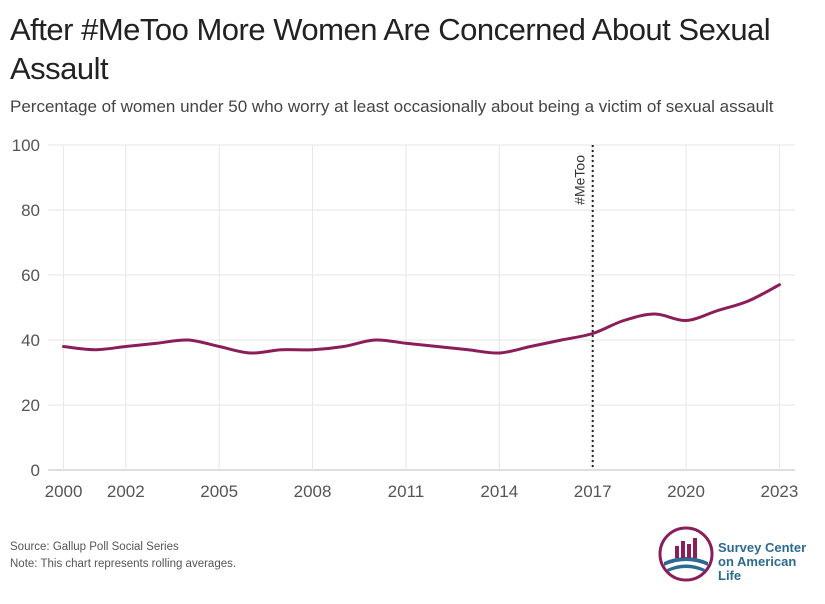 This screenshot has width=825, height=604. What do you see at coordinates (686, 491) in the screenshot?
I see `x-tick-label: 2020` at bounding box center [686, 491].